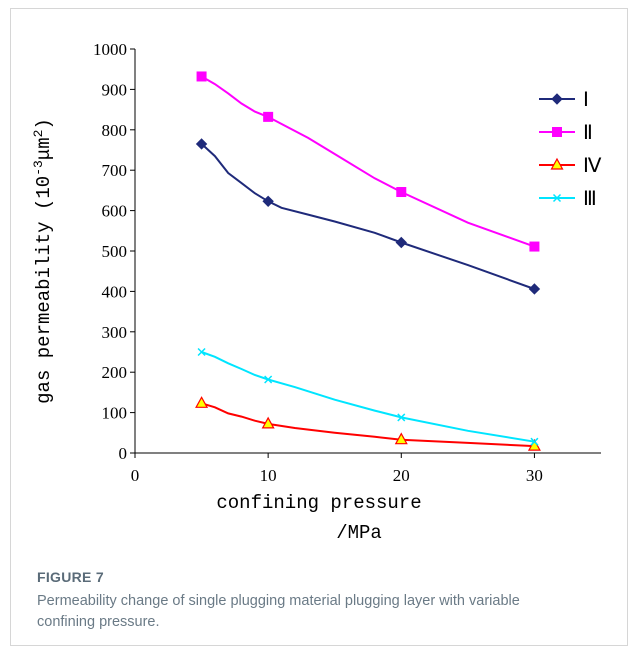 The width and height of the screenshot is (639, 654). What do you see at coordinates (123, 453) in the screenshot?
I see `y-tick-label: 0` at bounding box center [123, 453].